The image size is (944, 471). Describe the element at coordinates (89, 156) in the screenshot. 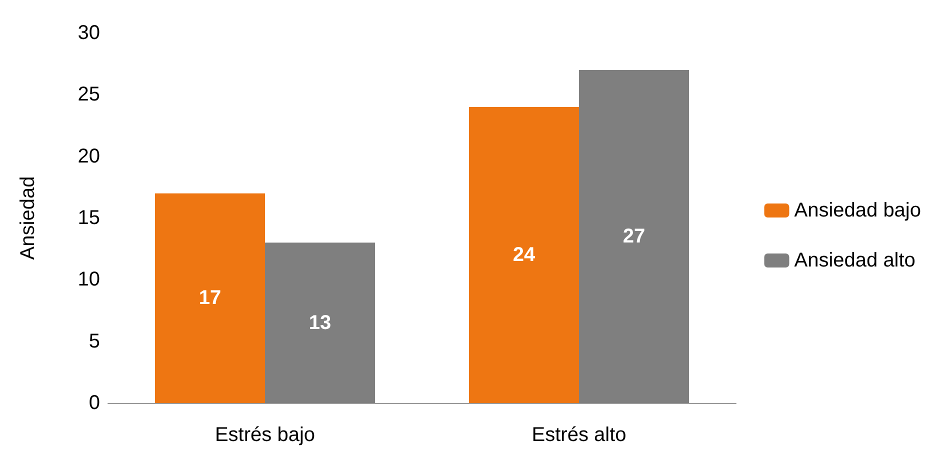

I see `y-tick-label: 20` at that location.